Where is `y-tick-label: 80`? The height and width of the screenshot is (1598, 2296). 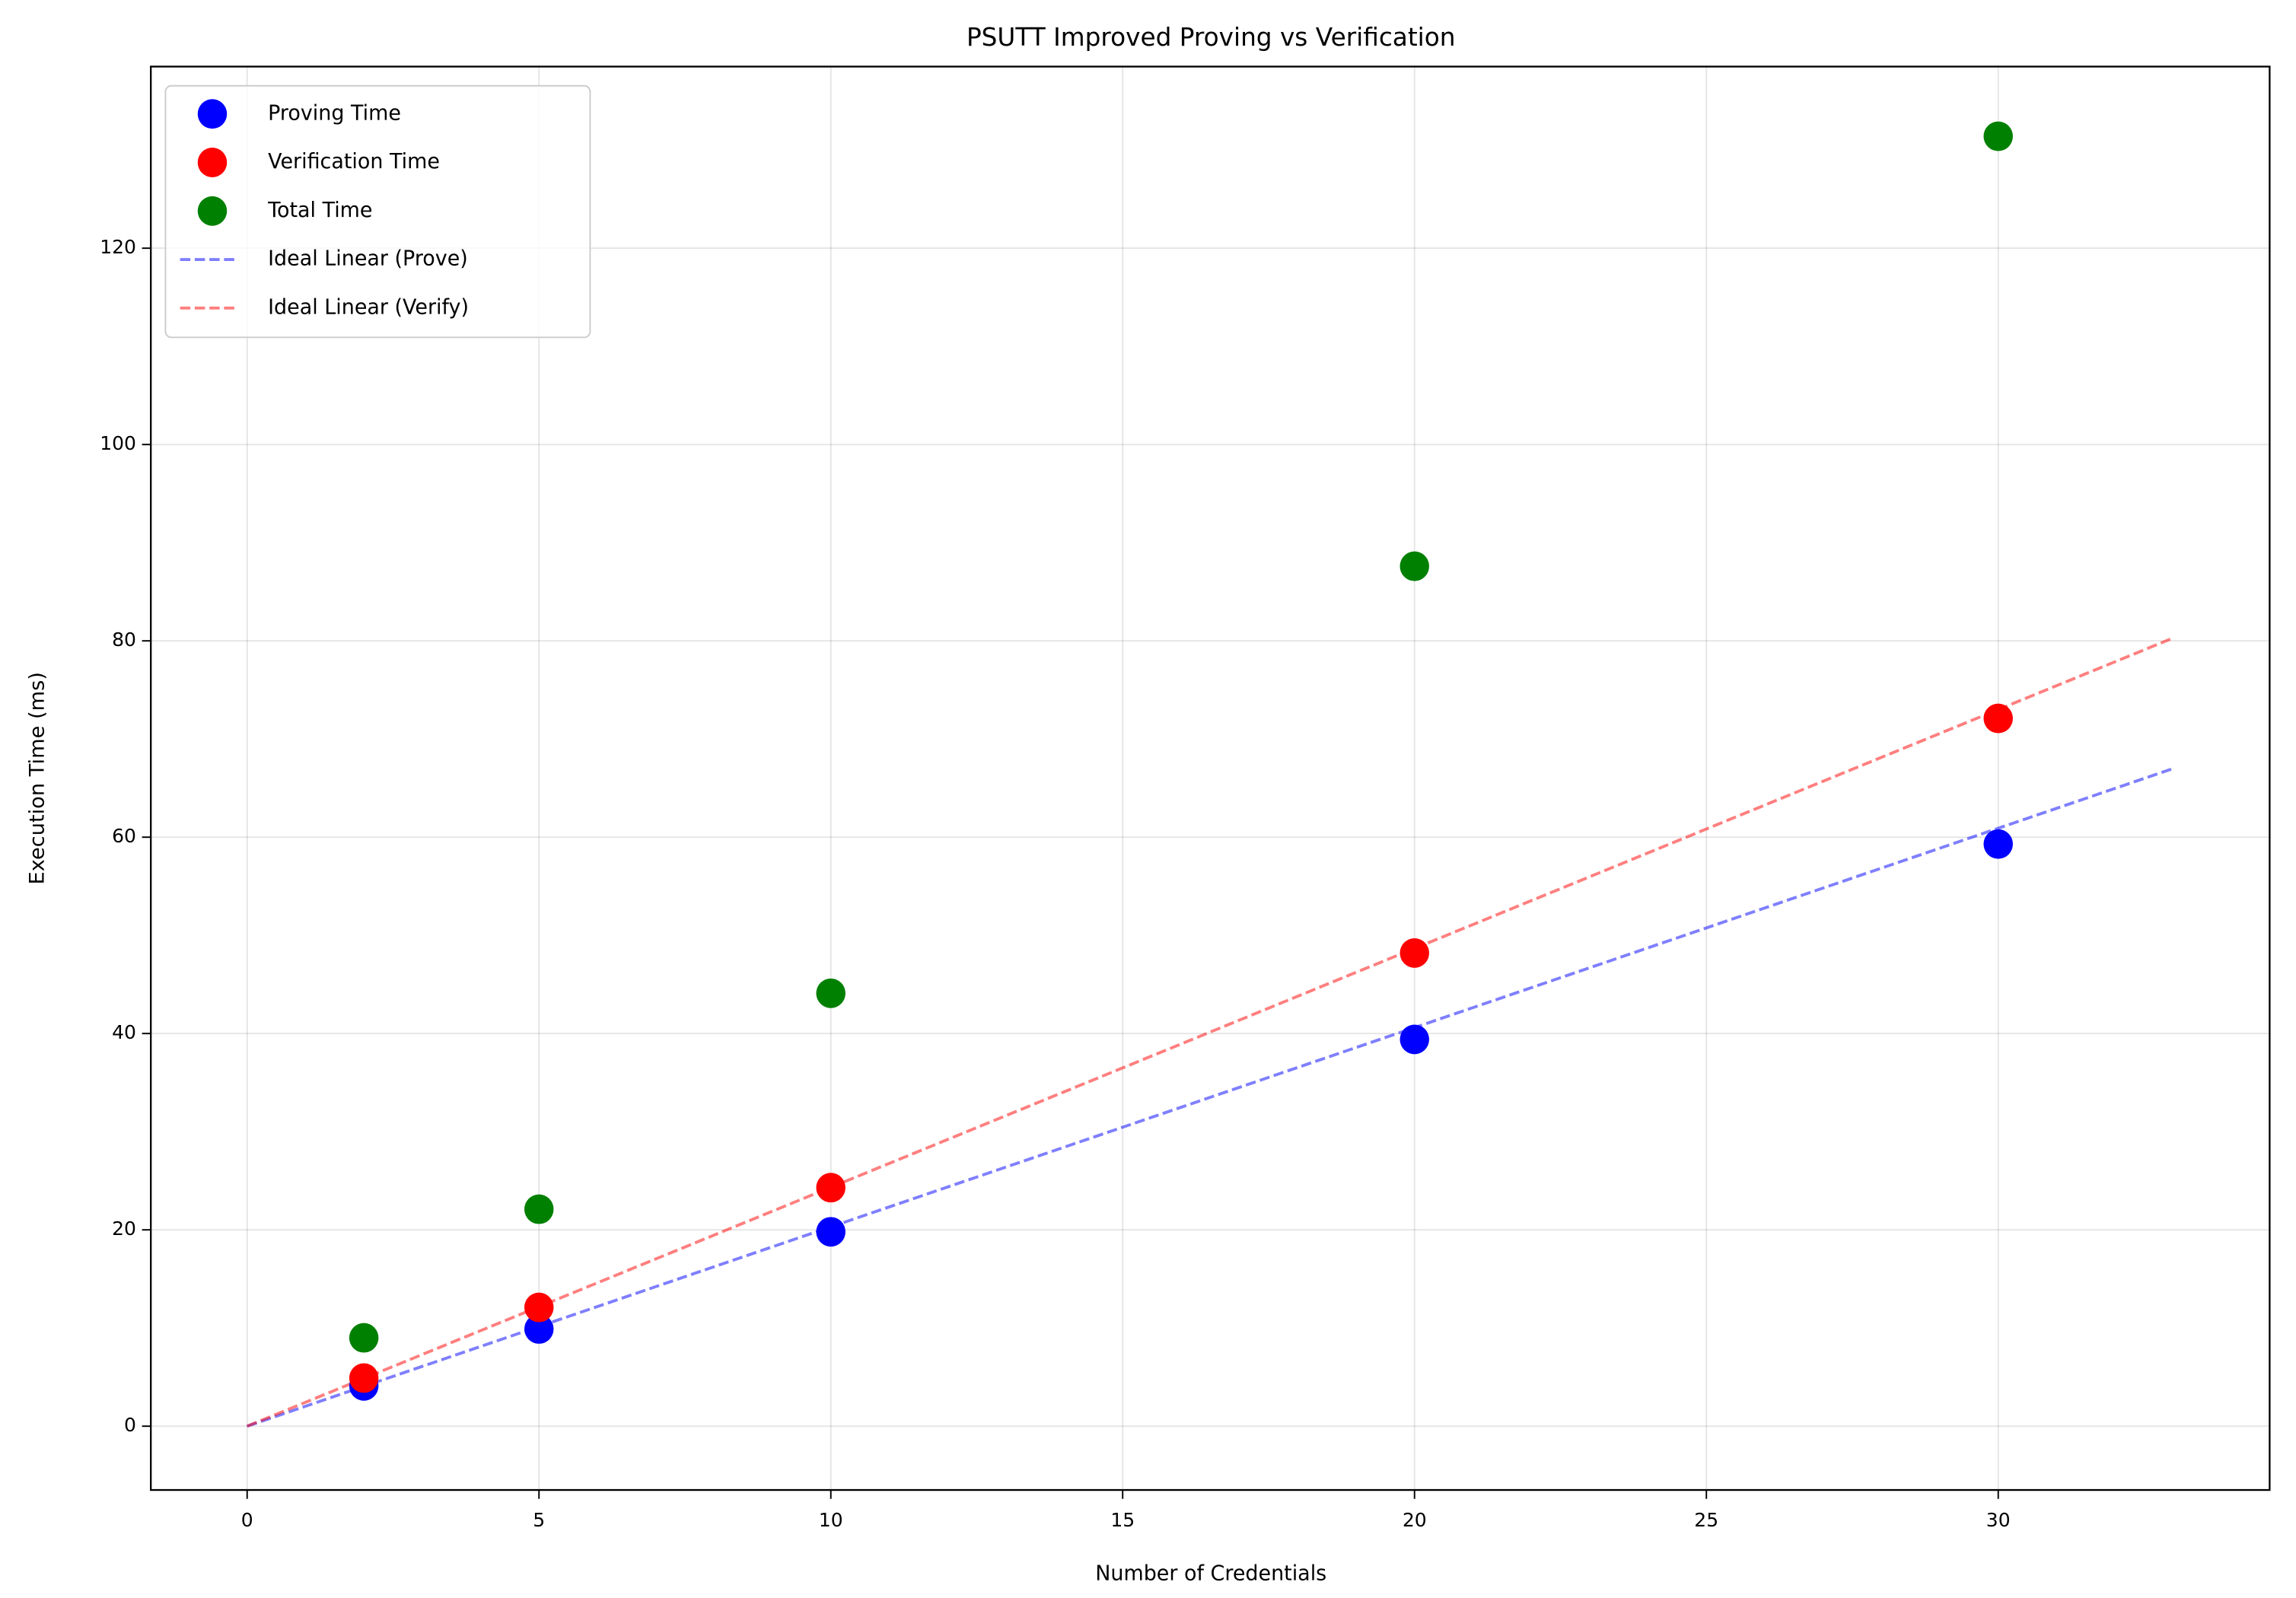
y-tick-label: 80 is located at coordinates (124, 640).